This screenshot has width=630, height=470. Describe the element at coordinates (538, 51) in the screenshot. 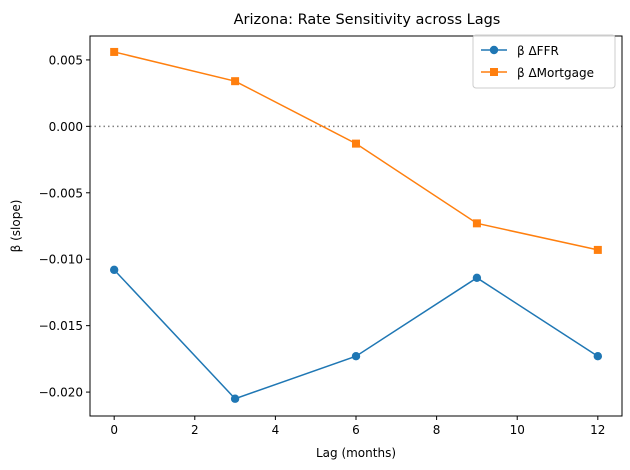

I see `legend-label-ffr: β ΔFFR` at that location.